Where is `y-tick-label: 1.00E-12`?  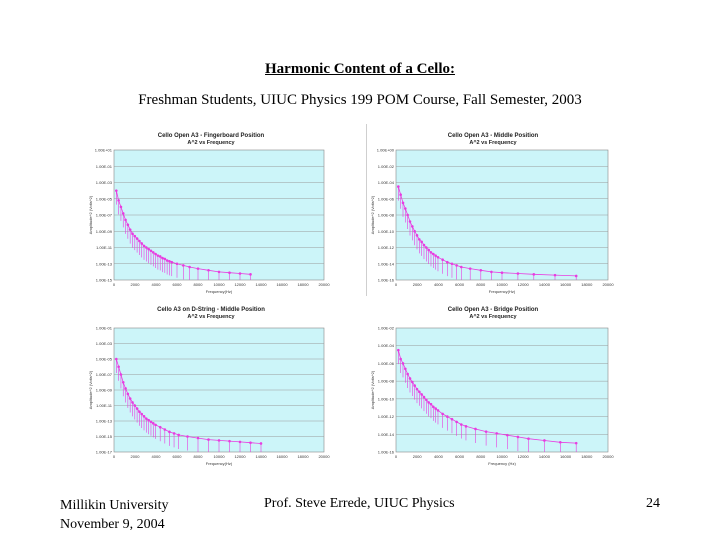 y-tick-label: 1.00E-12 is located at coordinates (386, 416).